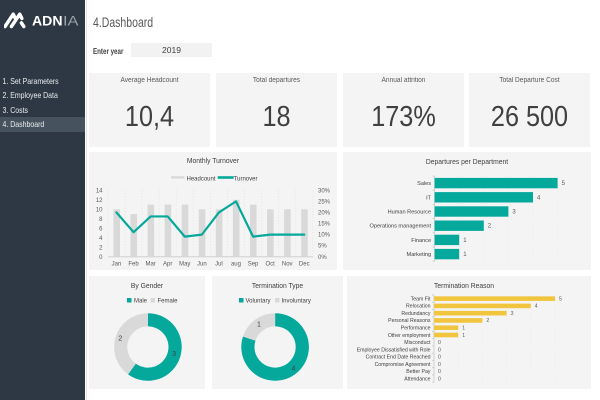  What do you see at coordinates (99, 191) in the screenshot?
I see `svg-text: 14` at bounding box center [99, 191].